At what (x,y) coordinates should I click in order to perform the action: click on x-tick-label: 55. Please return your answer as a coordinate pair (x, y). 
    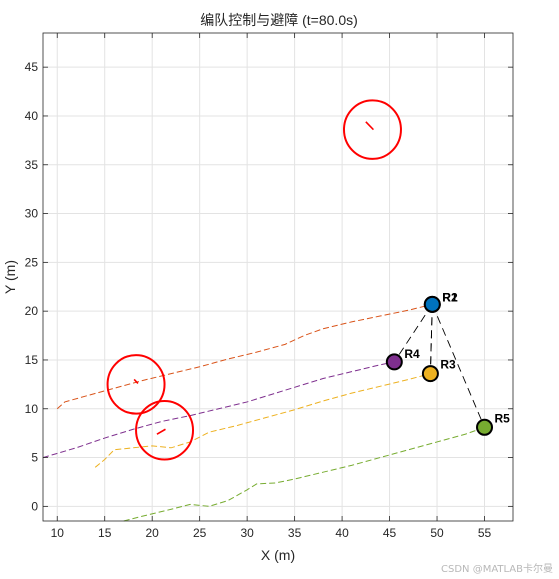
    Looking at the image, I should click on (485, 533).